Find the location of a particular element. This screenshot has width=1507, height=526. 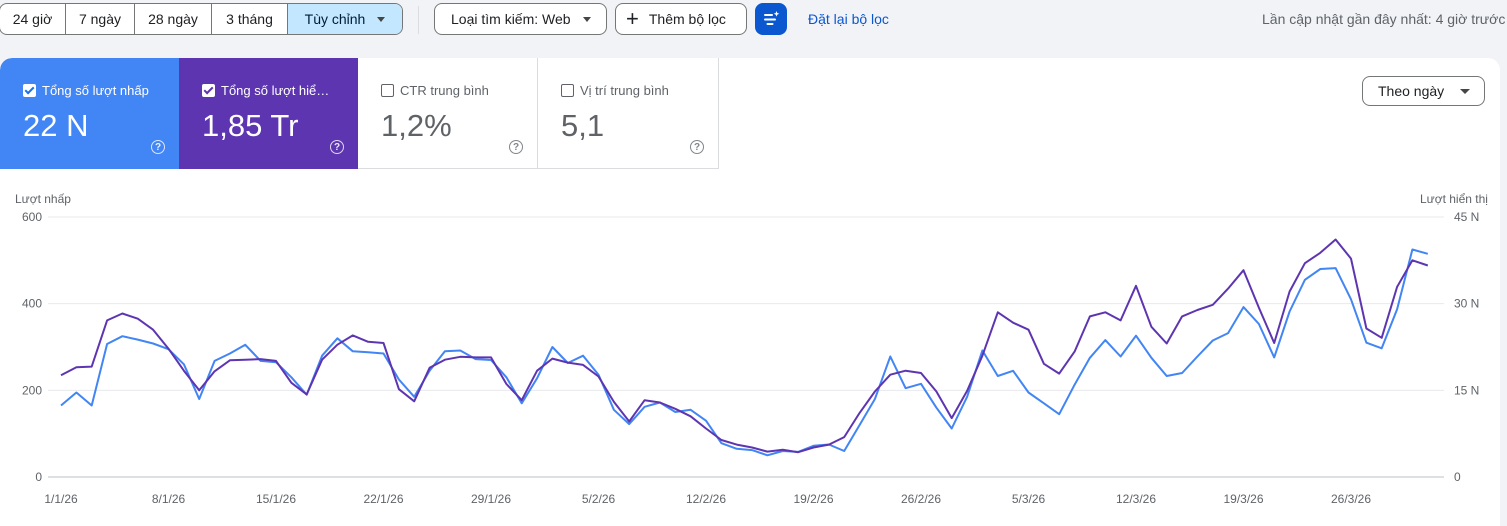

add-filter-button: + Thêm bộ lọc is located at coordinates (681, 19).